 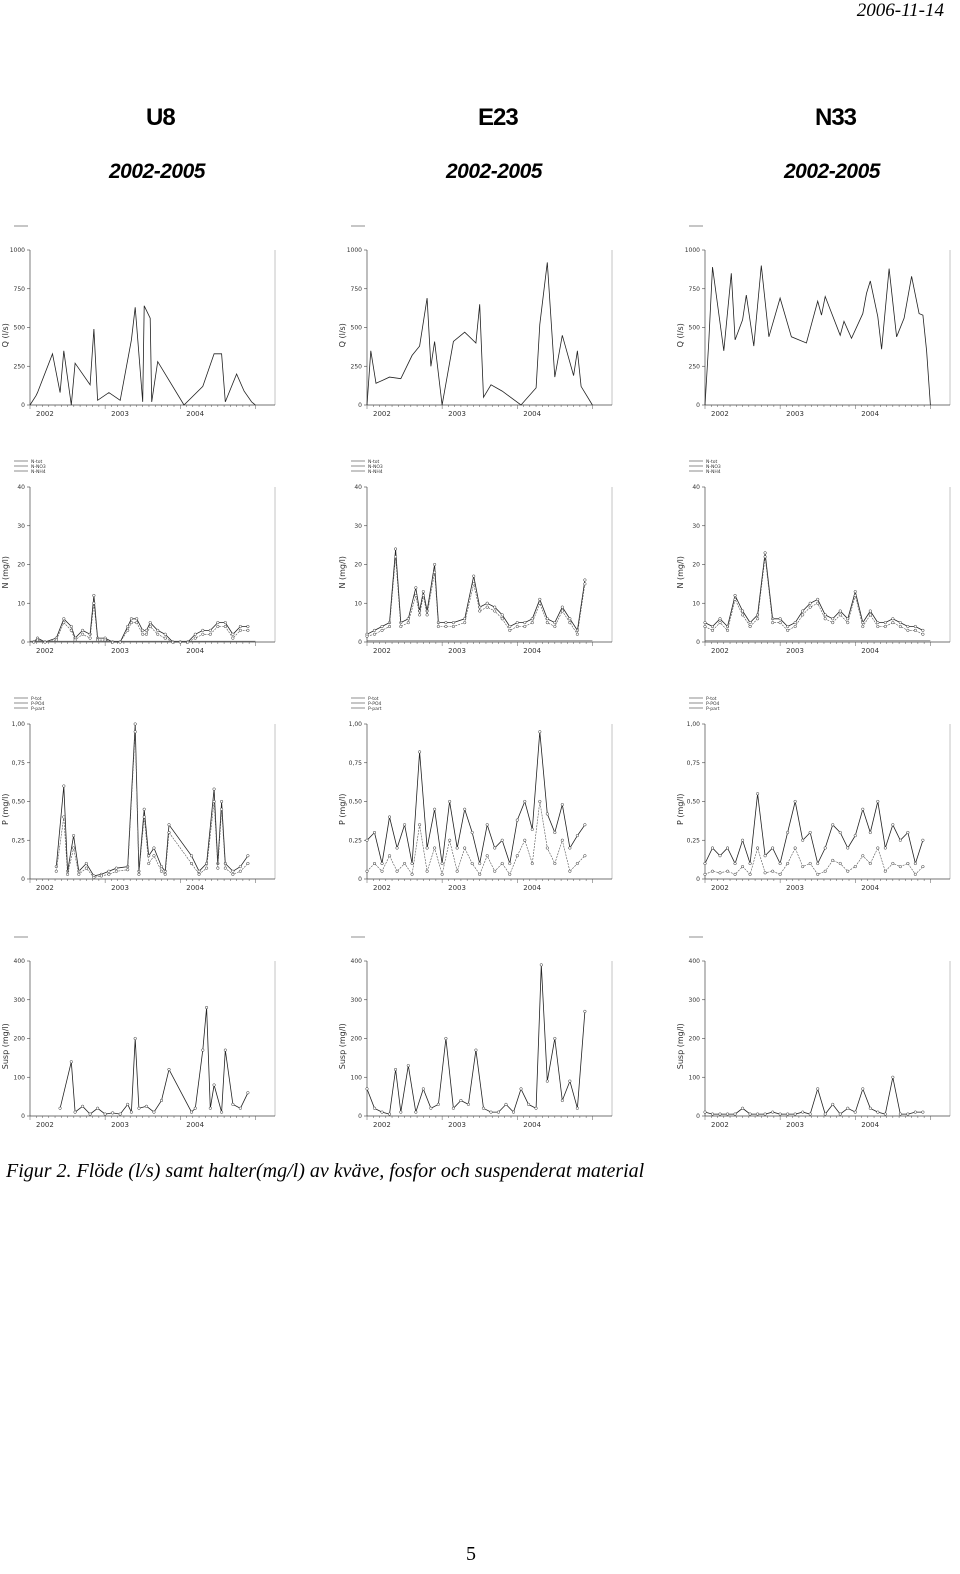 I want to click on chart-e23-suspended: 0 100 200 300 400 2002 2003 2004 Susp (mg/l), so click(x=475, y=1032).